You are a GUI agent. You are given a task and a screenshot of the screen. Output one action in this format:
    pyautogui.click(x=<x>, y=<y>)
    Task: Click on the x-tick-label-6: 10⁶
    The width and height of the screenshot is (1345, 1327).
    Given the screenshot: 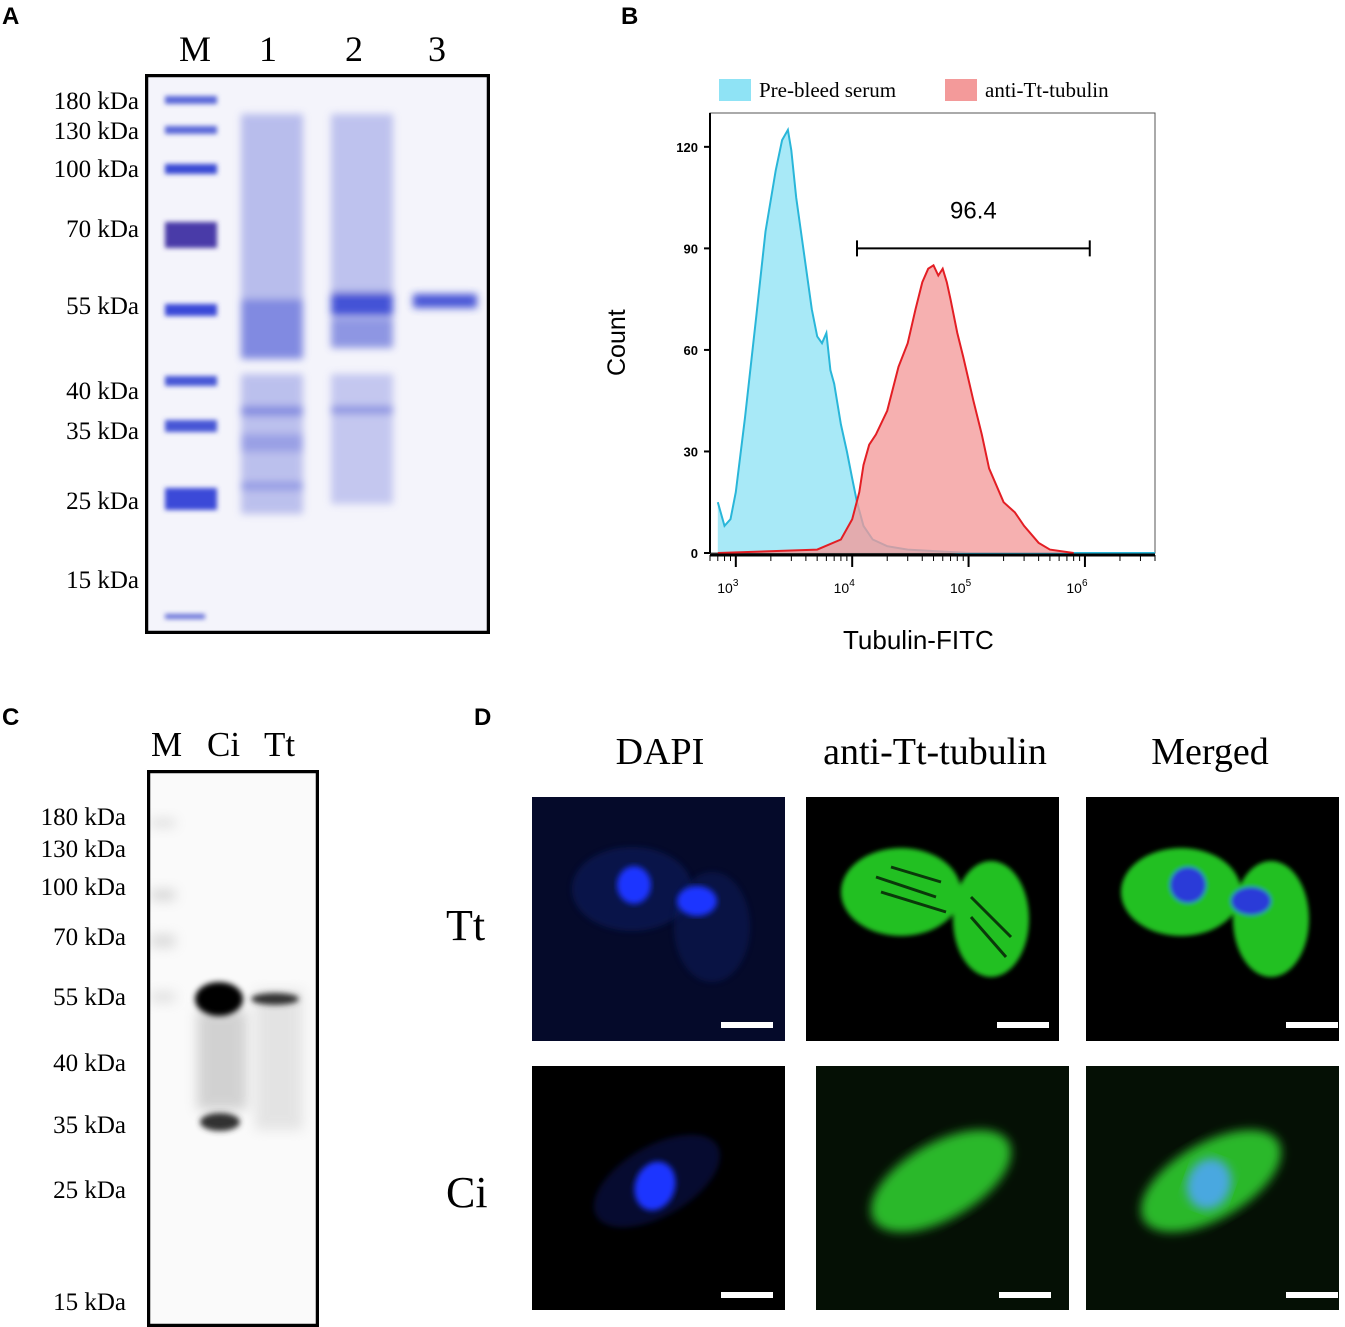 What is the action you would take?
    pyautogui.click(x=1077, y=587)
    